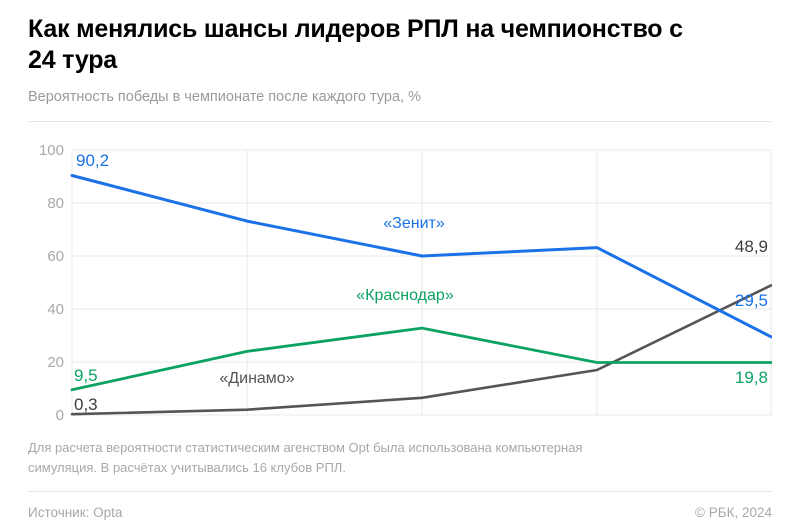  Describe the element at coordinates (55, 256) in the screenshot. I see `y-tick-60: 60` at that location.